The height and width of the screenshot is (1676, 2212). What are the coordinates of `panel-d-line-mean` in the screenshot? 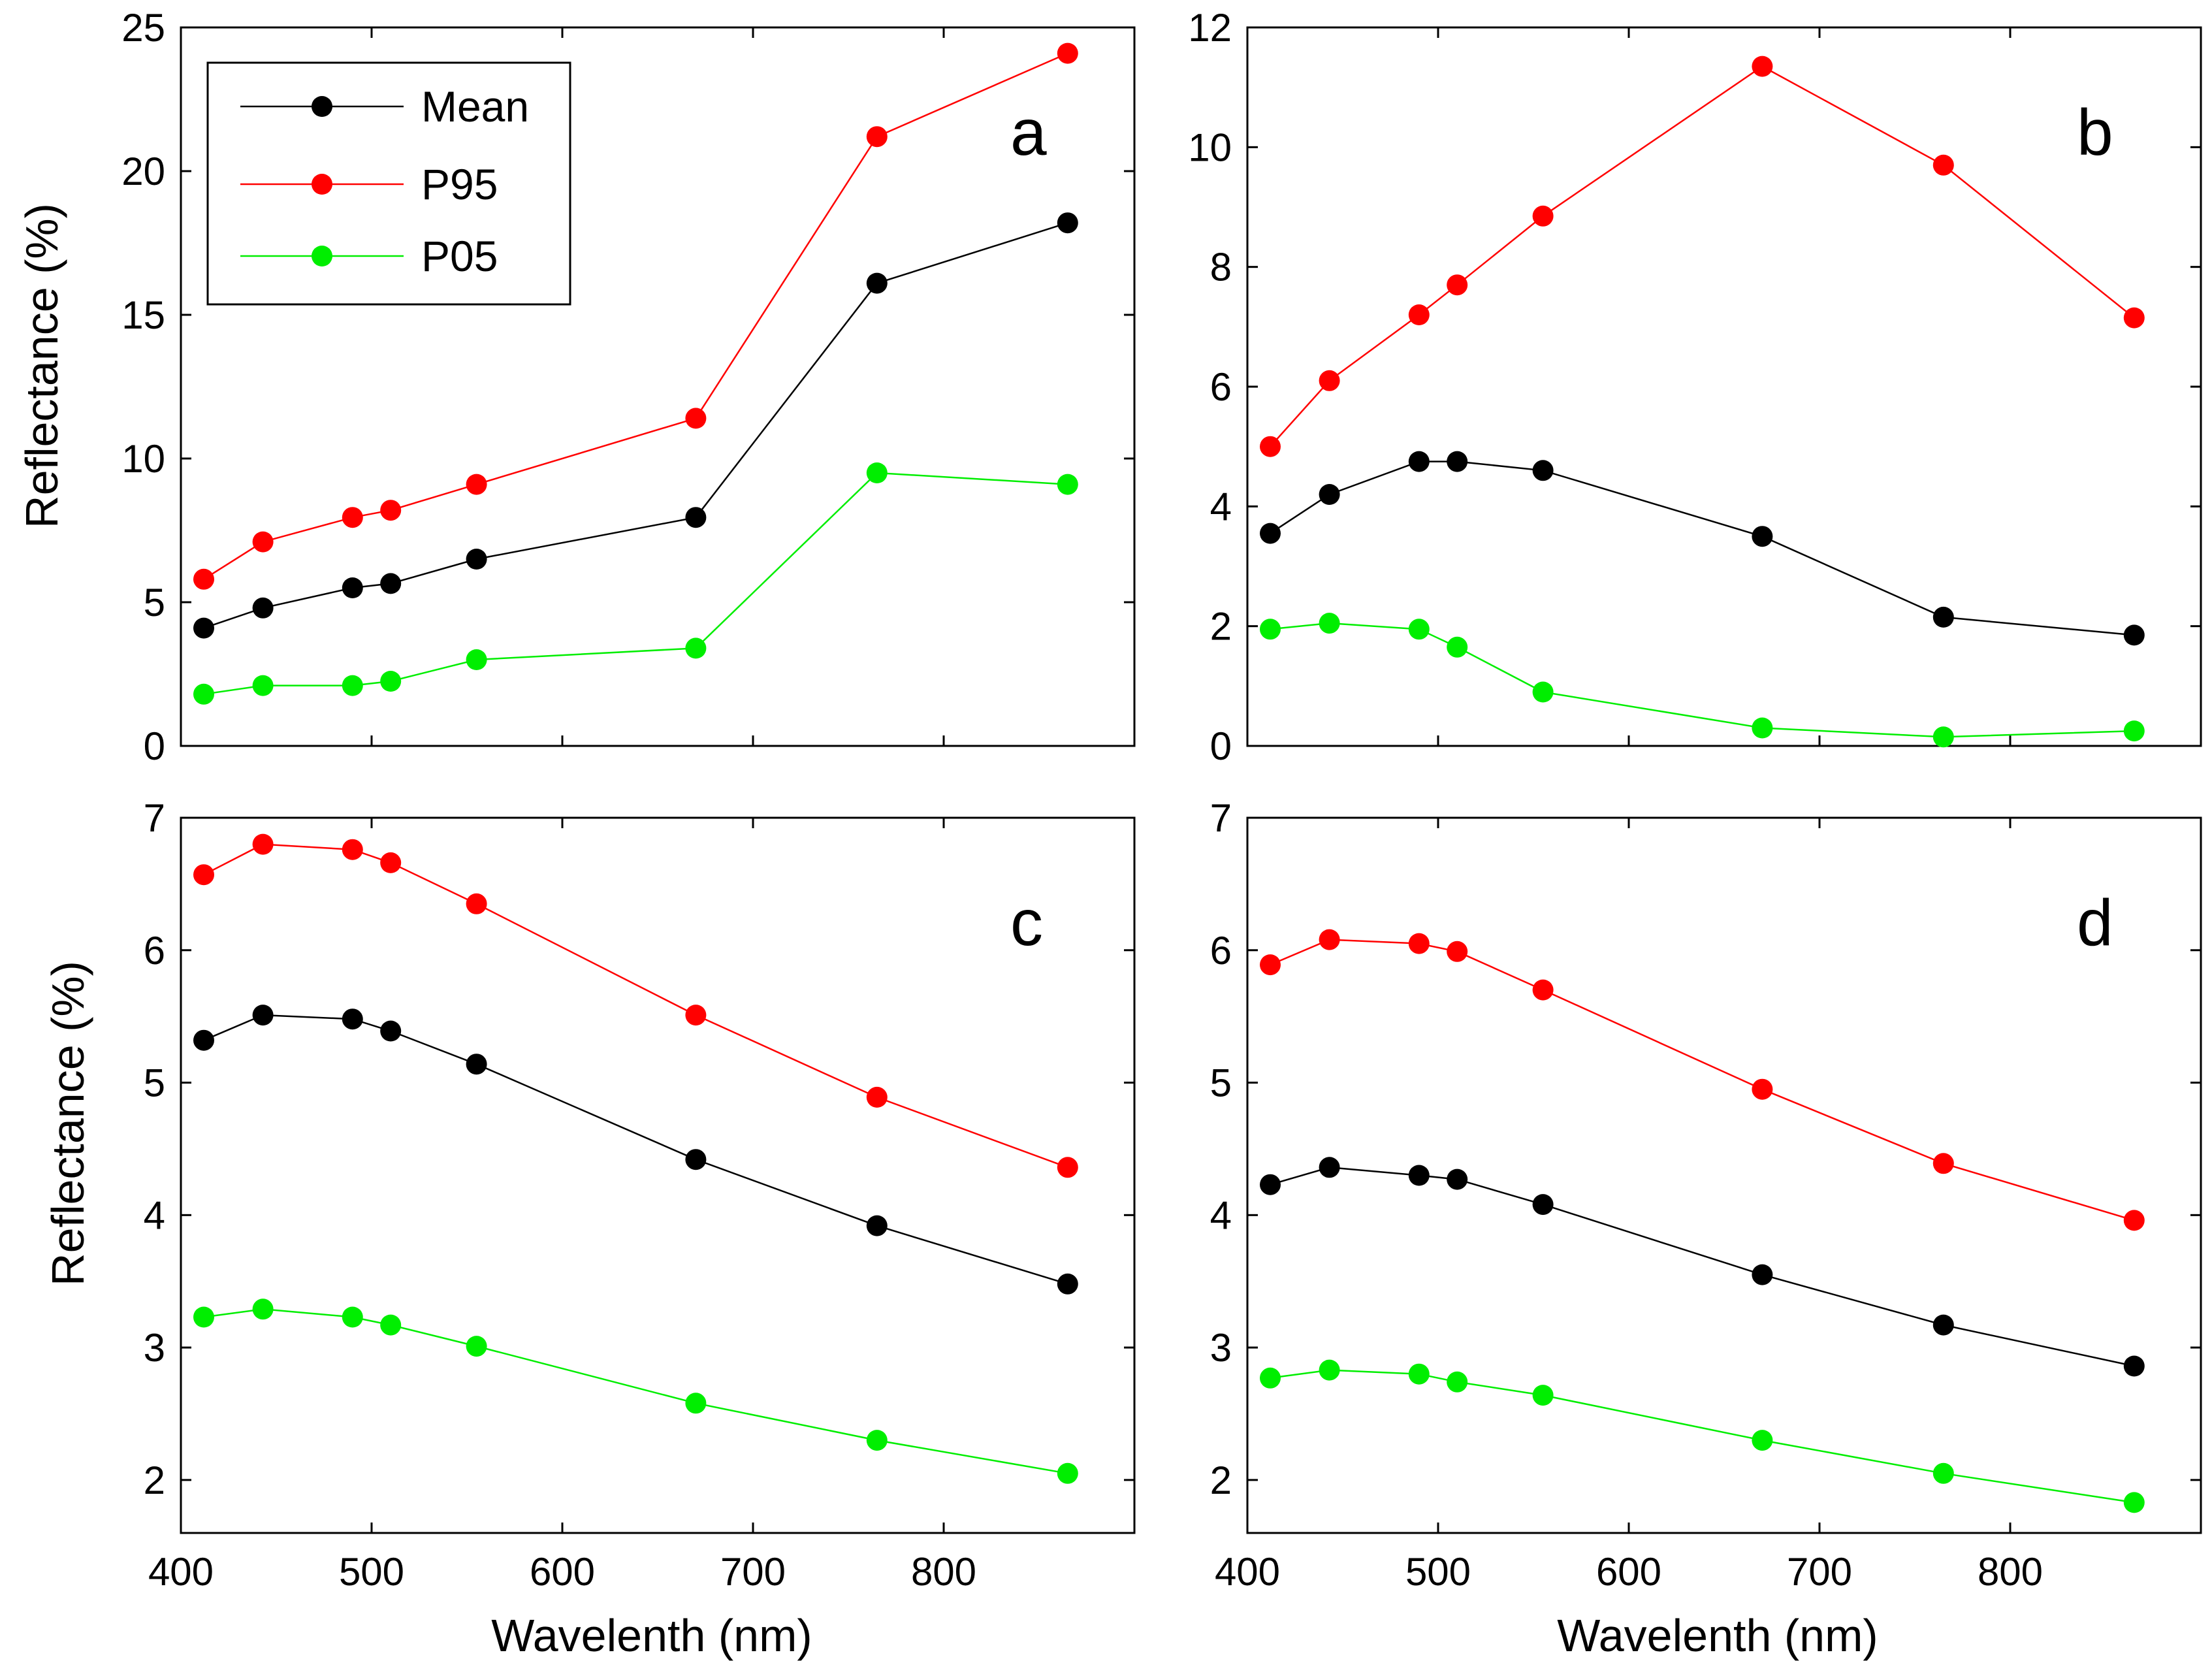 It's located at (1702, 1267).